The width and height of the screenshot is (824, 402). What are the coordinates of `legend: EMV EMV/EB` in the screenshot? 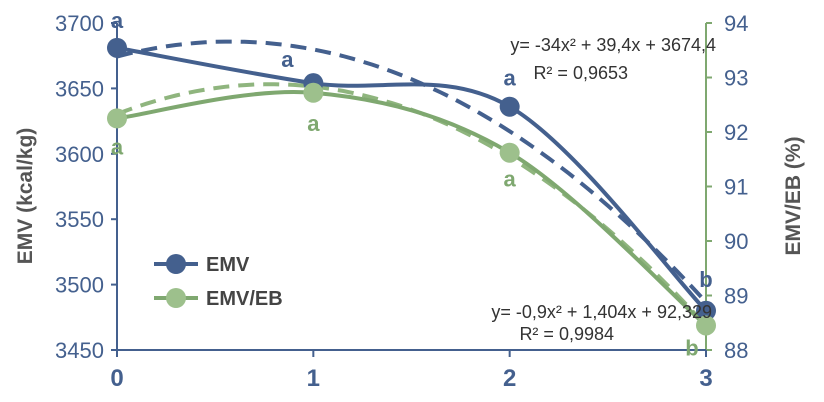 It's located at (218, 282).